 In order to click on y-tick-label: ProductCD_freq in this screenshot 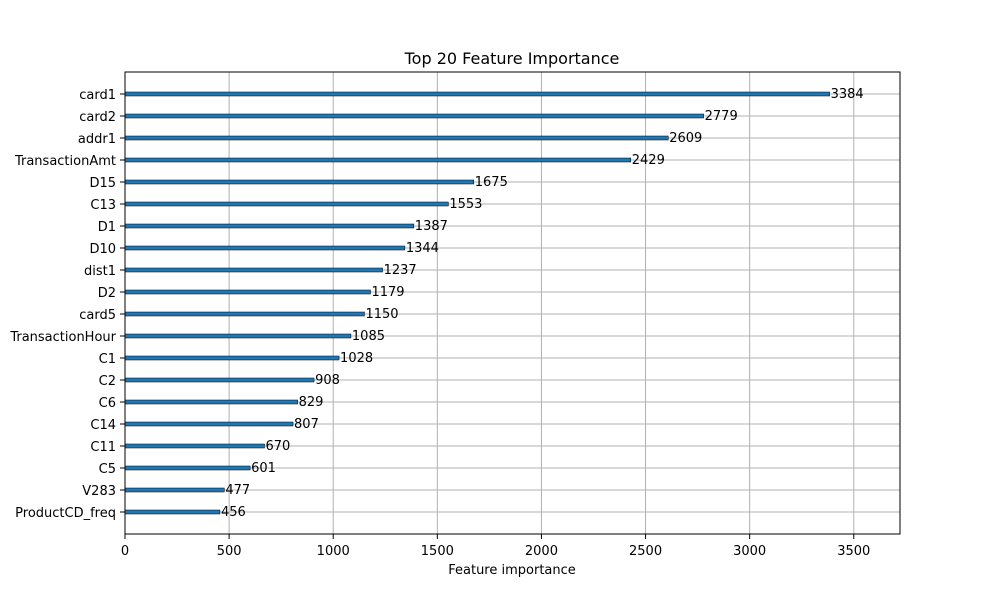, I will do `click(65, 513)`.